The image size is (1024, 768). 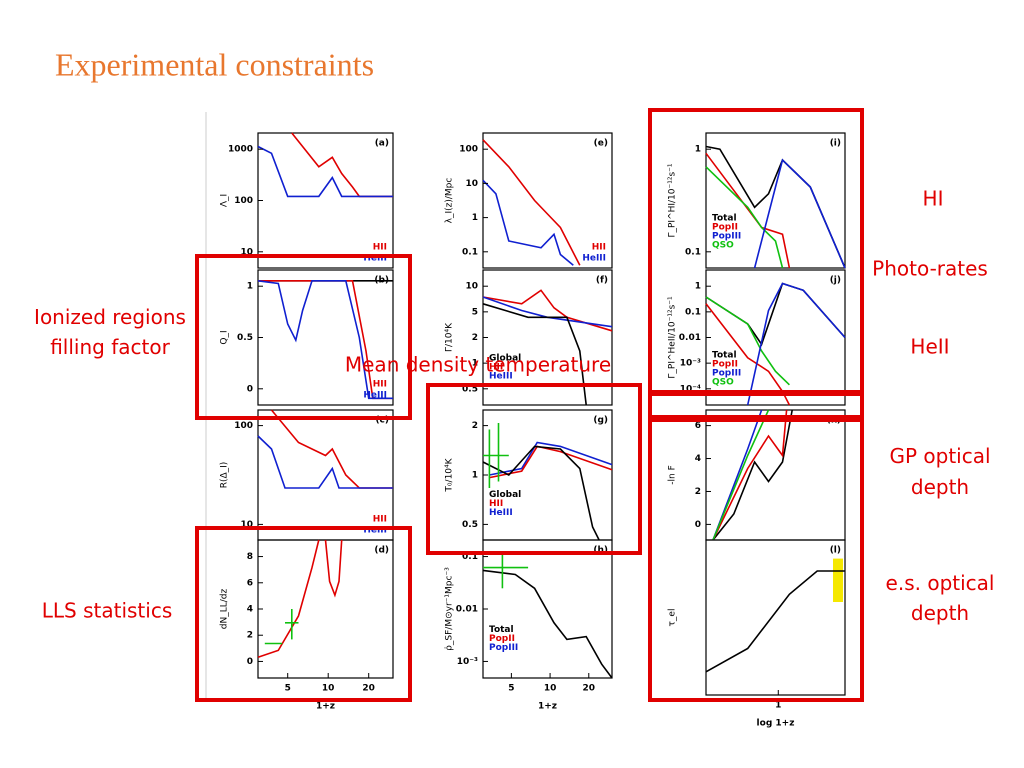 I want to click on y-tick-label: 4, so click(x=250, y=610).